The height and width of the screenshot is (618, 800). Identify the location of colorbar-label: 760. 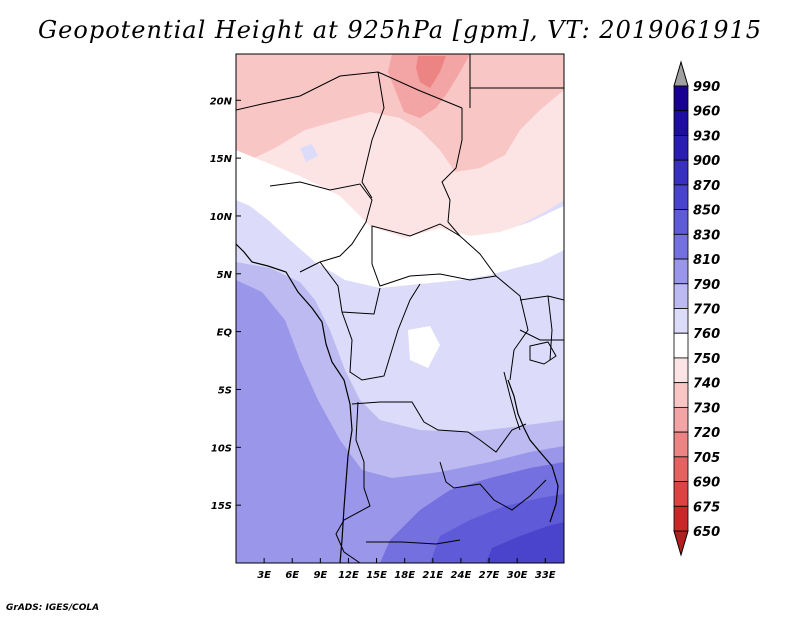
(706, 334).